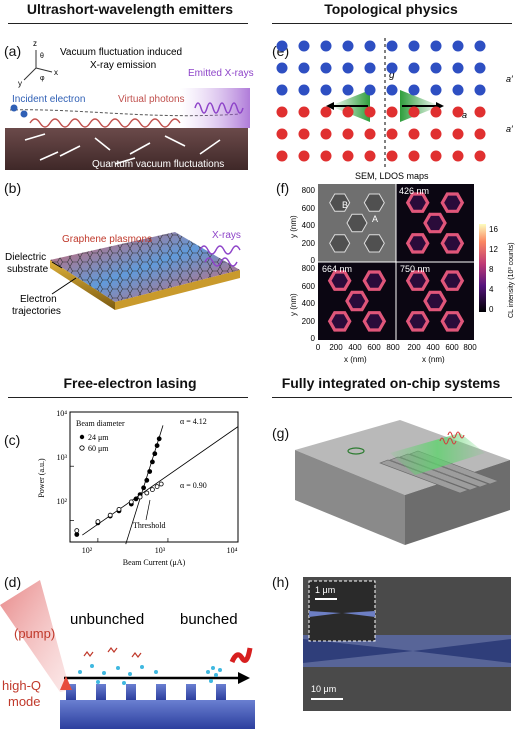  What do you see at coordinates (241, 655) in the screenshot?
I see `coherent-emission` at bounding box center [241, 655].